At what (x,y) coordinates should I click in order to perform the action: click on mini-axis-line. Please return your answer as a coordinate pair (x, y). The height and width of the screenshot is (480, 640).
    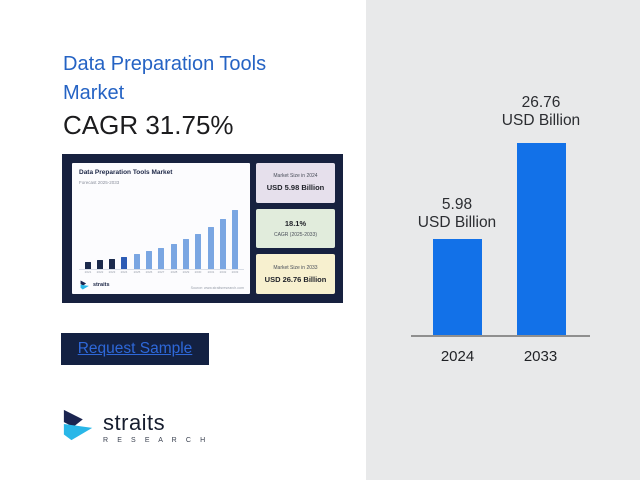
    Looking at the image, I should click on (161, 269).